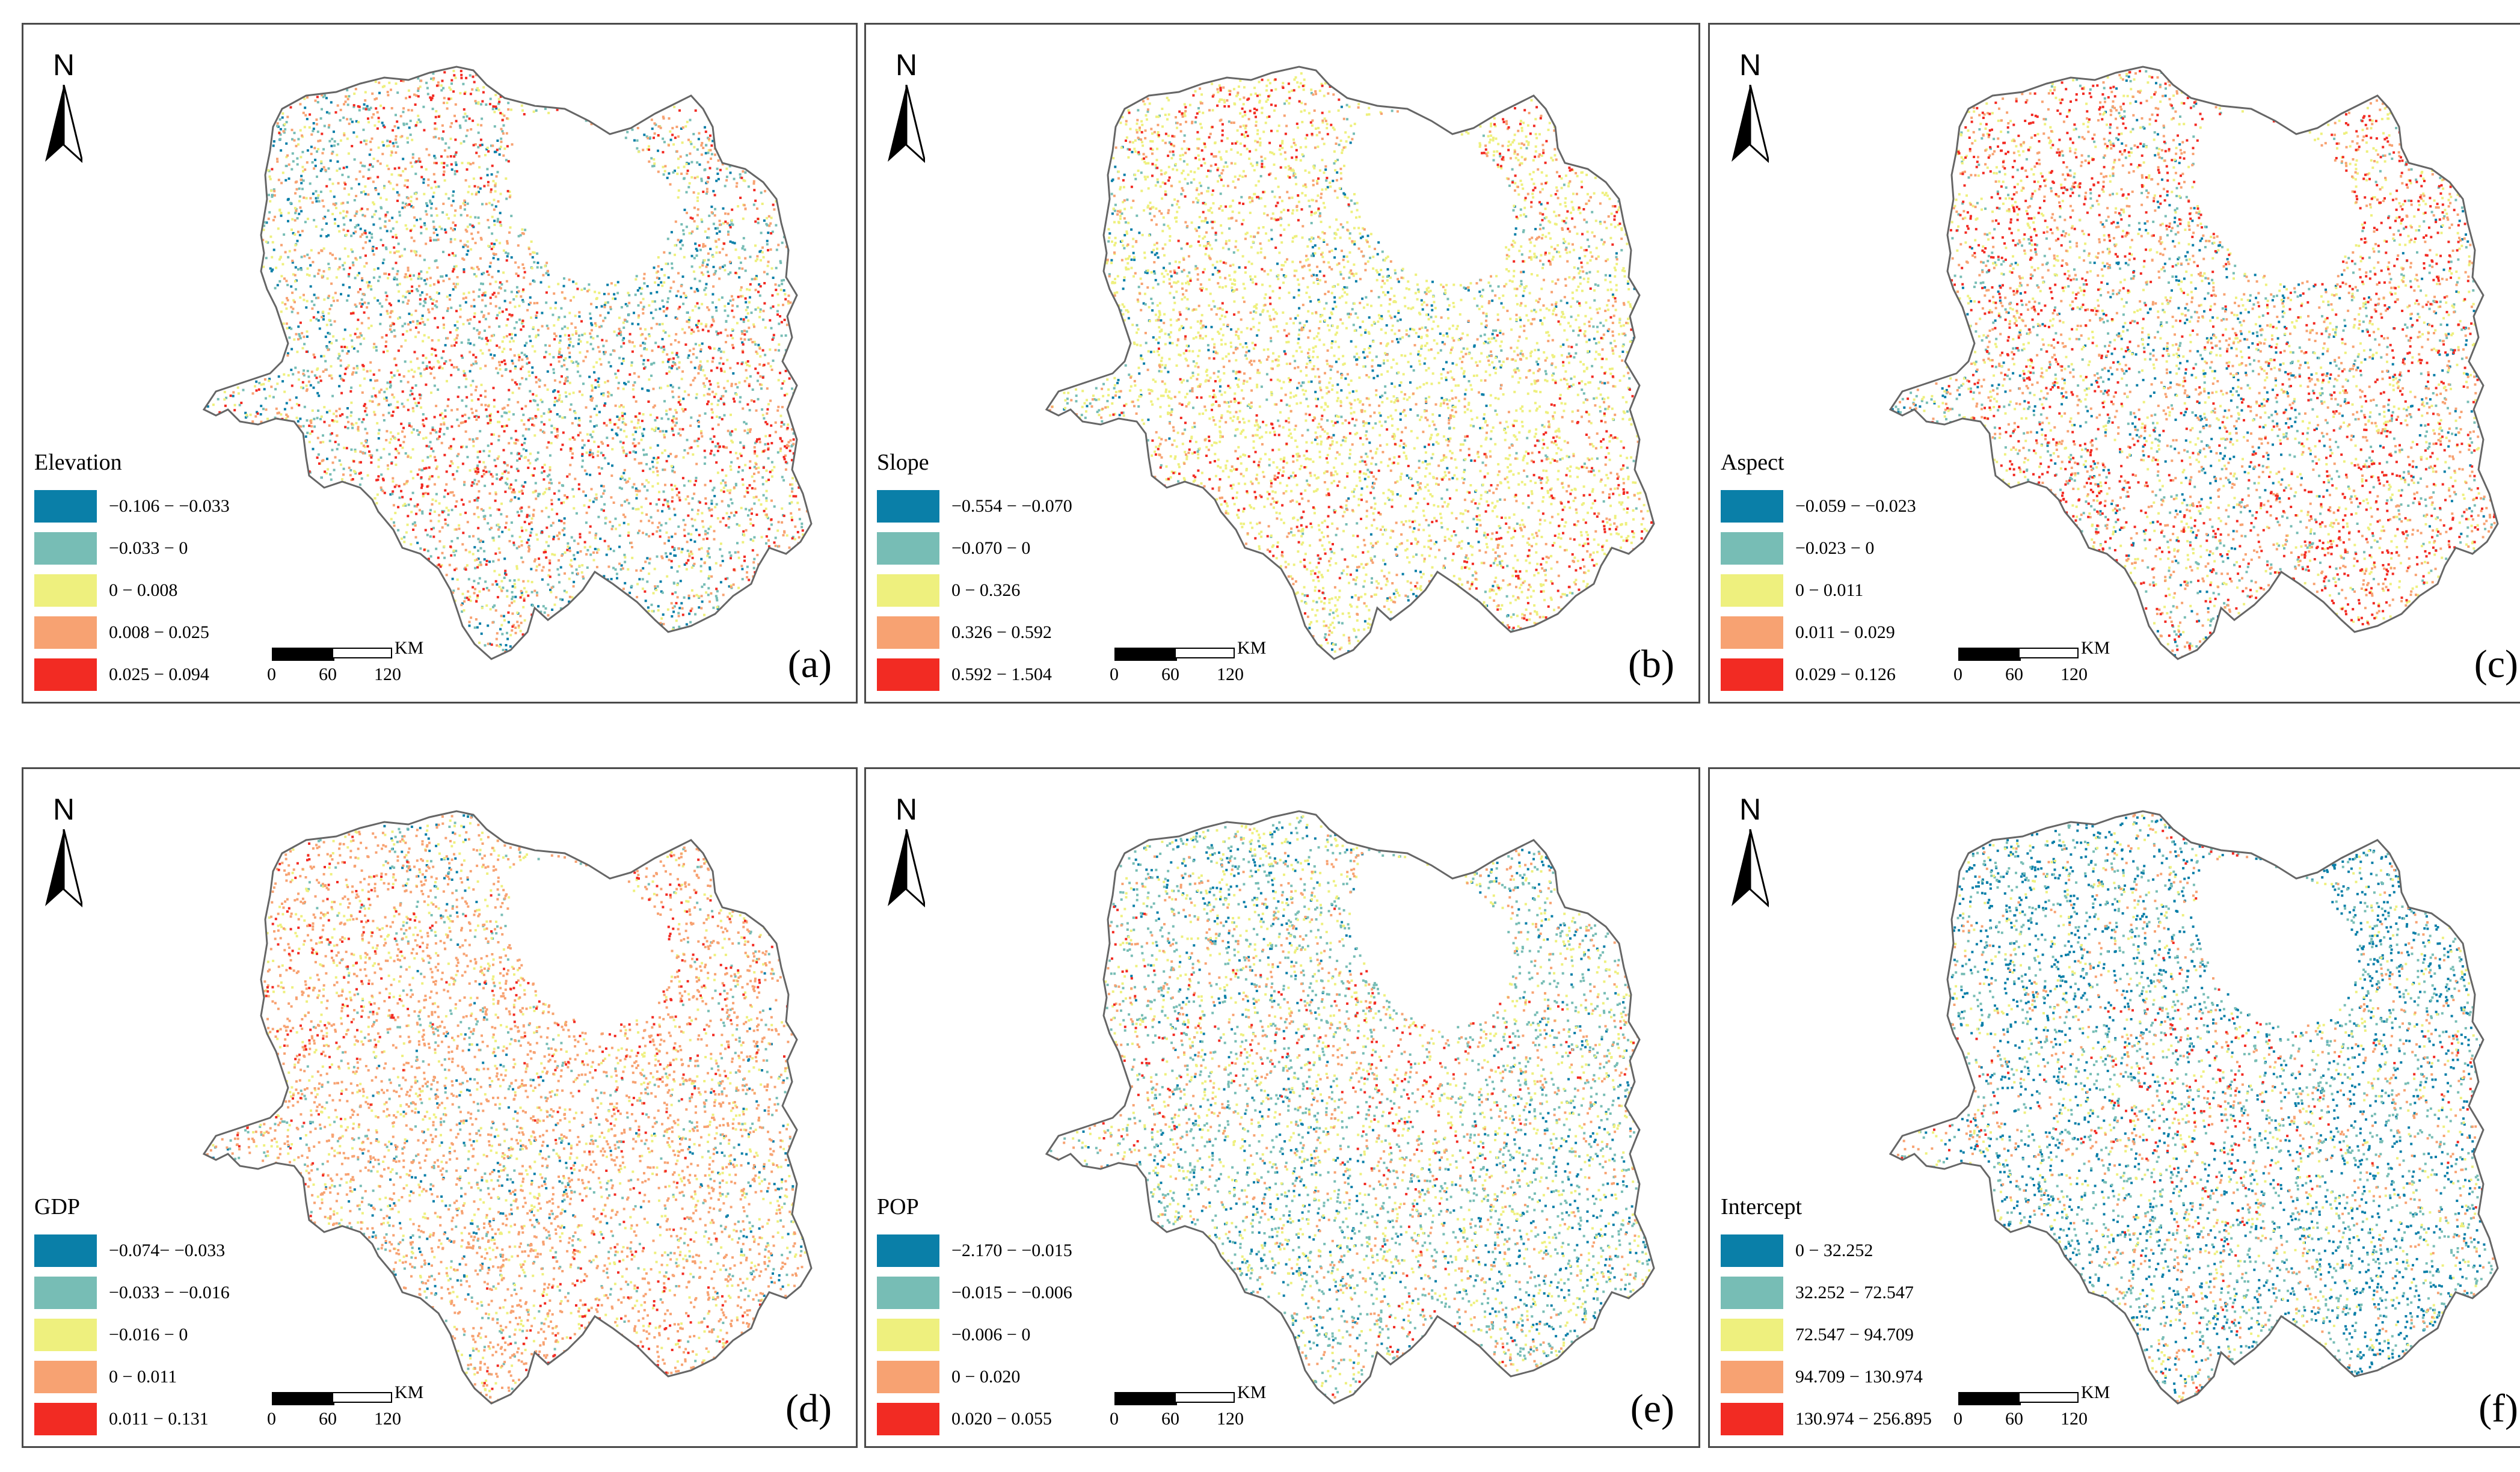 Image resolution: width=2520 pixels, height=1472 pixels. I want to click on legend-item: 0.011 − 0.029, so click(1819, 633).